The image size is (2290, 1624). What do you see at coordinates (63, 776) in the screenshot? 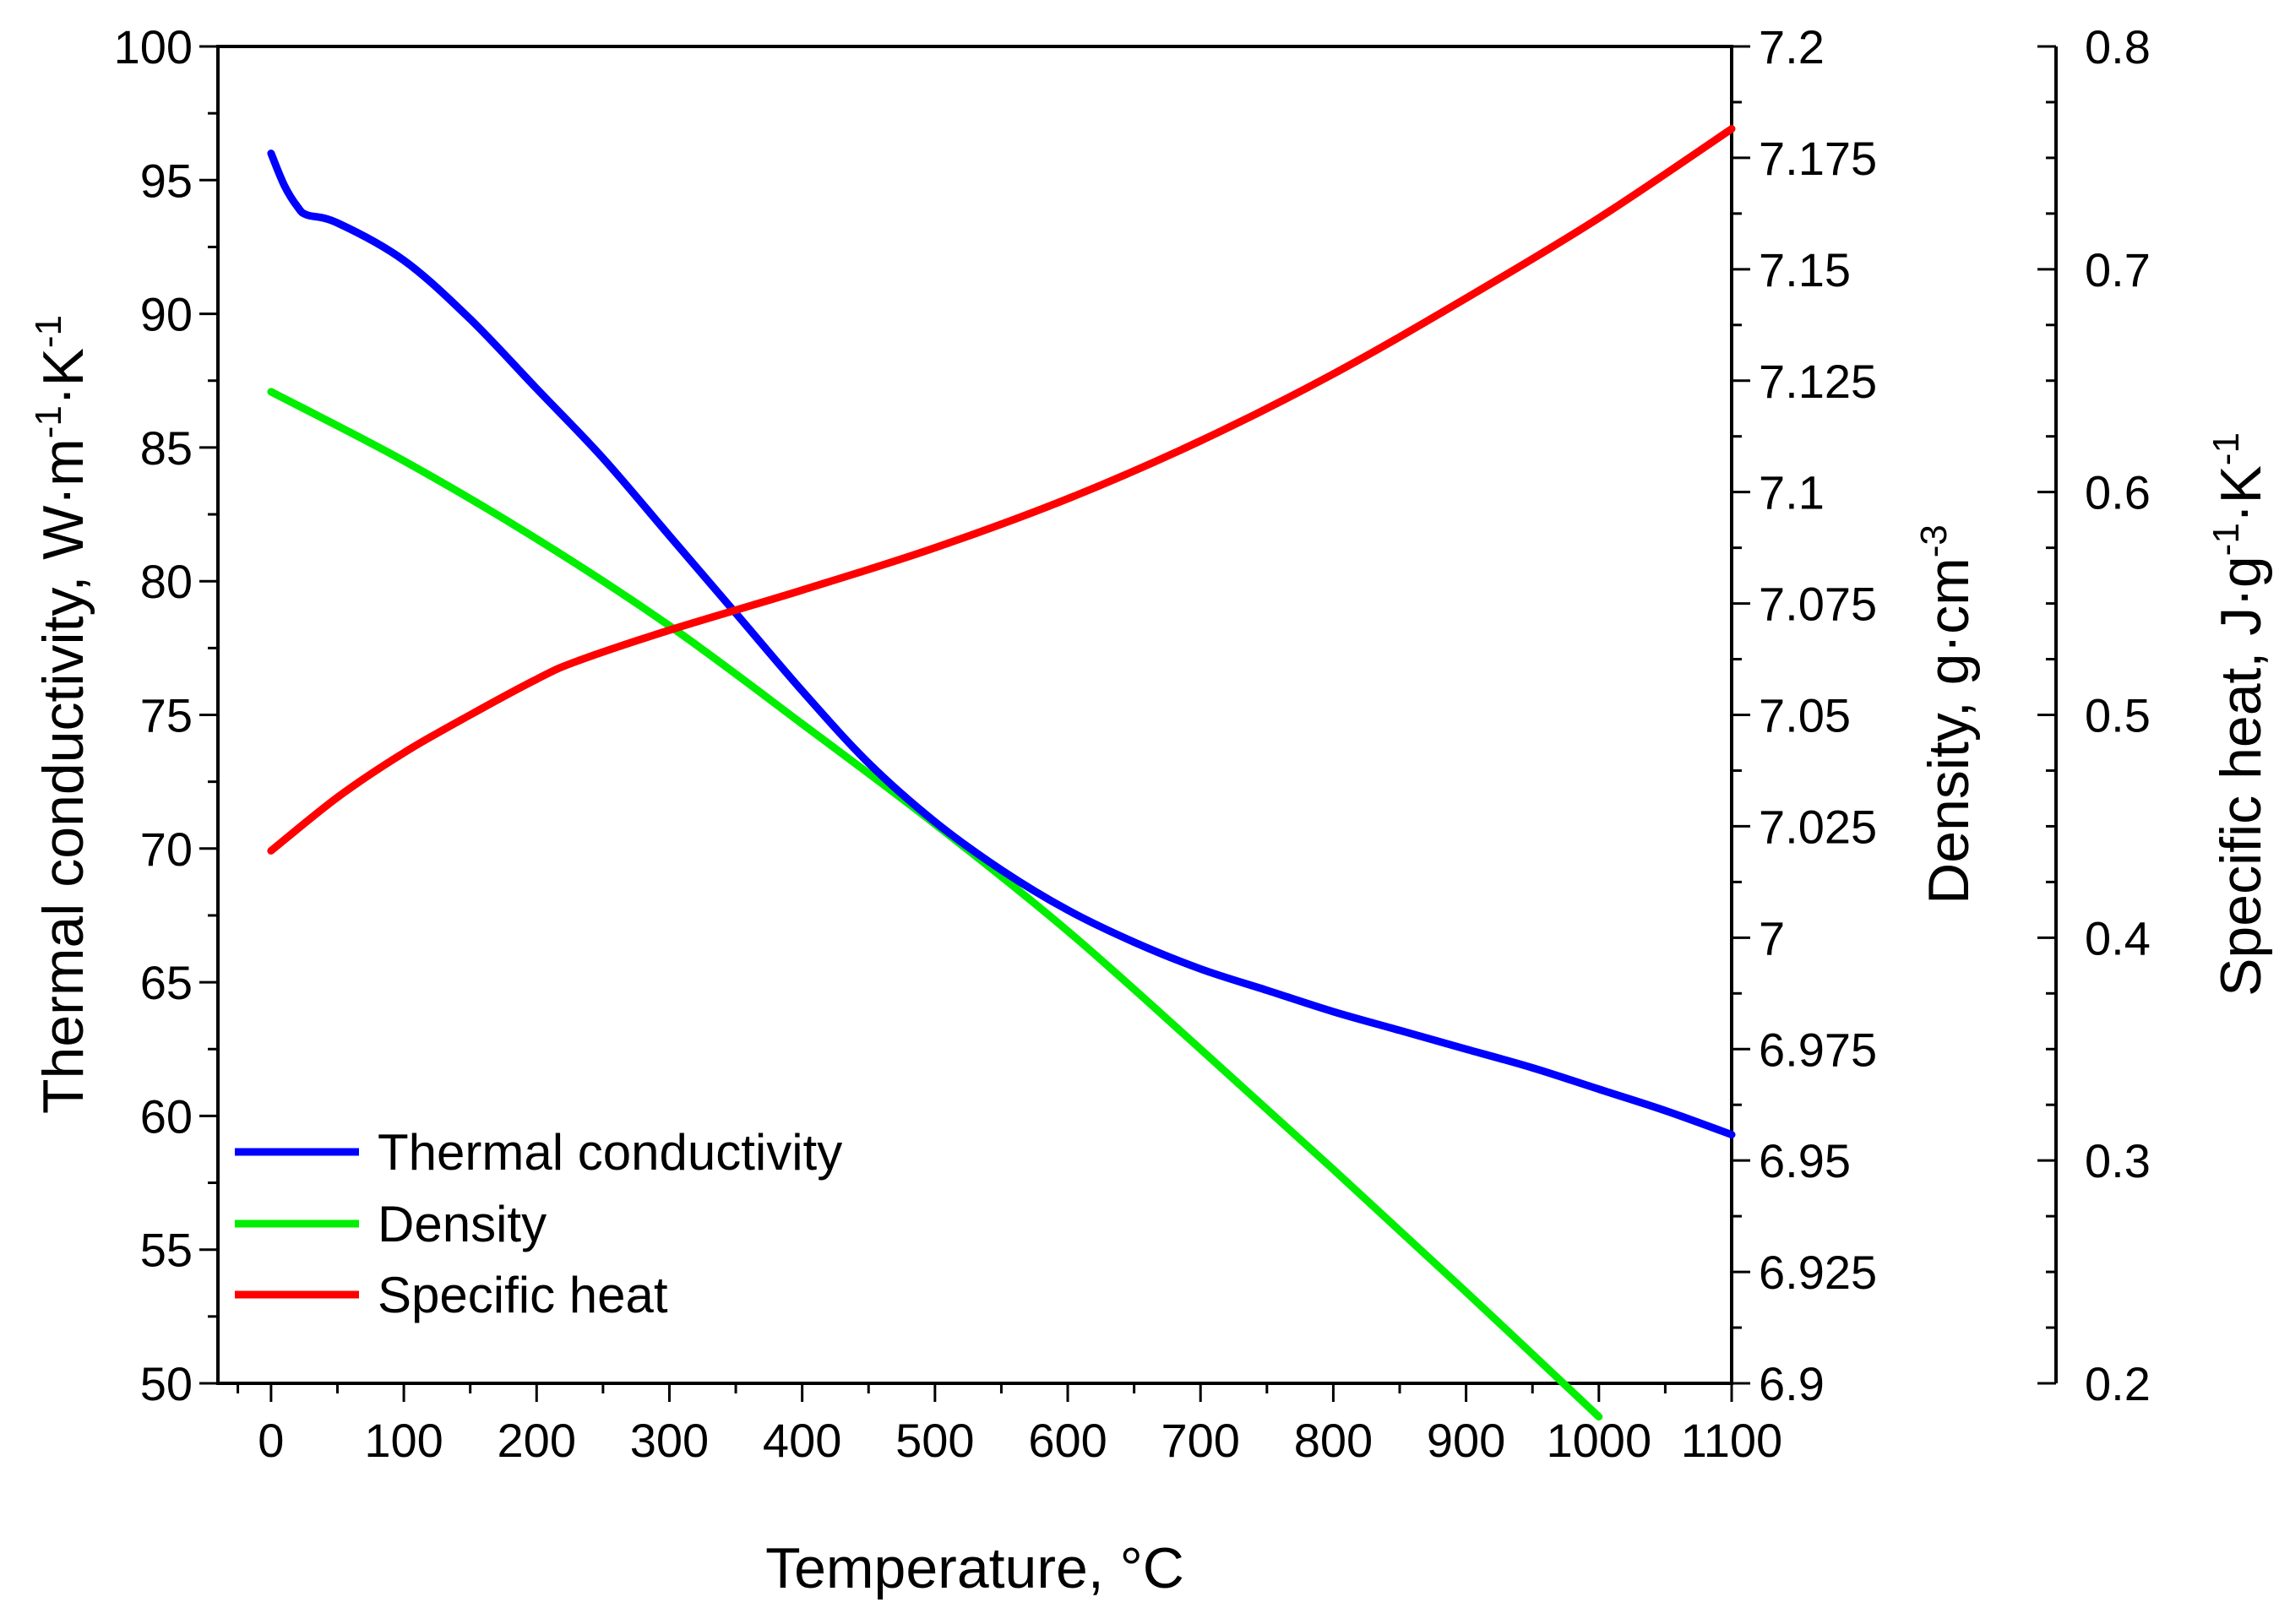
I see `conductivity-title-main: Thermal conductivity, W·m` at bounding box center [63, 776].